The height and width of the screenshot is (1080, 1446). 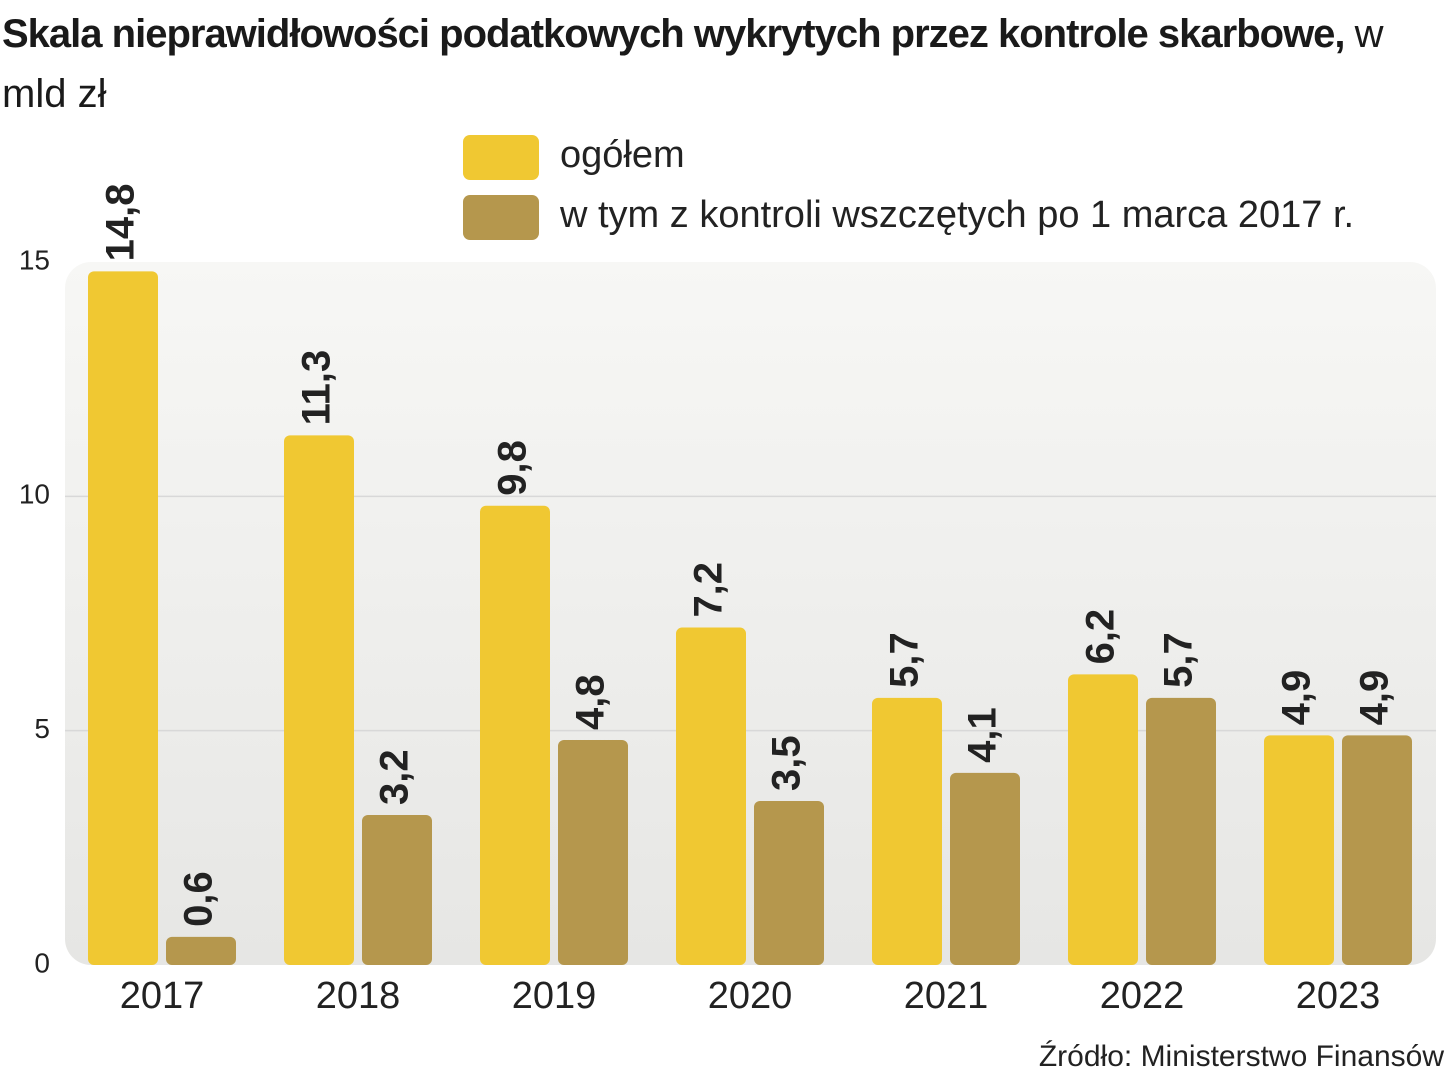 I want to click on value-label: 3,2, so click(x=395, y=777).